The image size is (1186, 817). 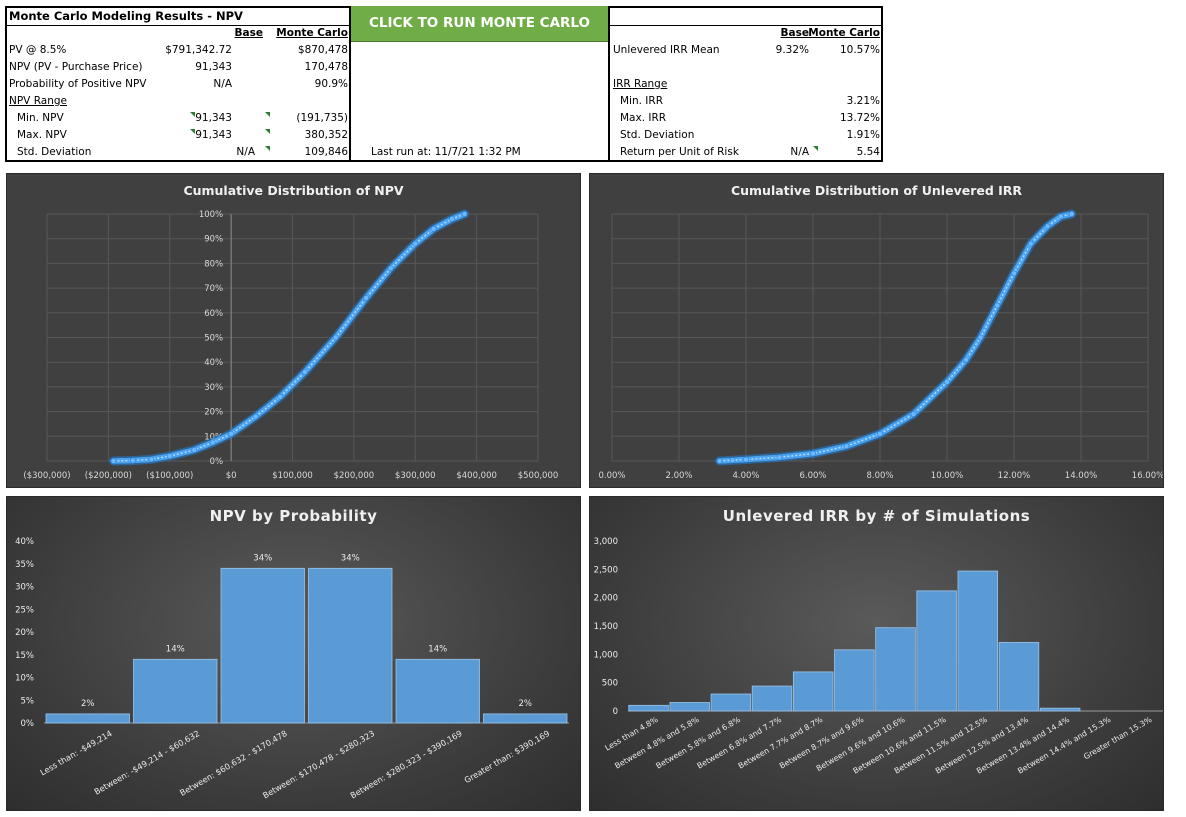 I want to click on chart-title: Cumulative Distribution of NPV, so click(x=293, y=190).